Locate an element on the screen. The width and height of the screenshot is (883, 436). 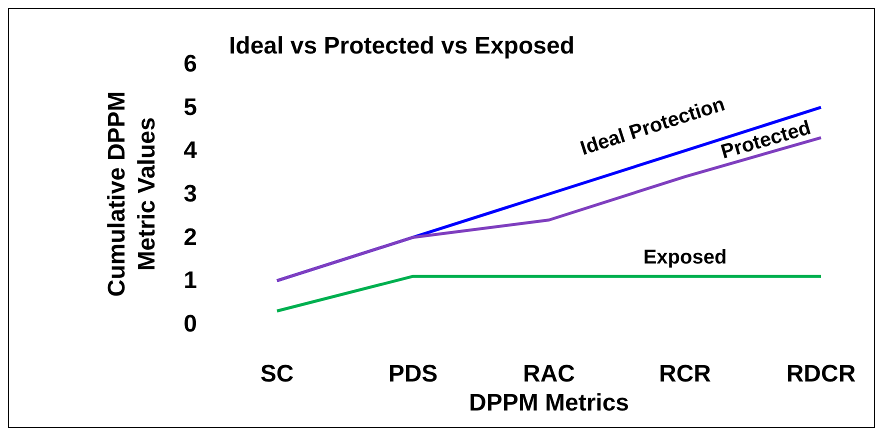
x-axis-title: DPPM Metrics is located at coordinates (549, 402).